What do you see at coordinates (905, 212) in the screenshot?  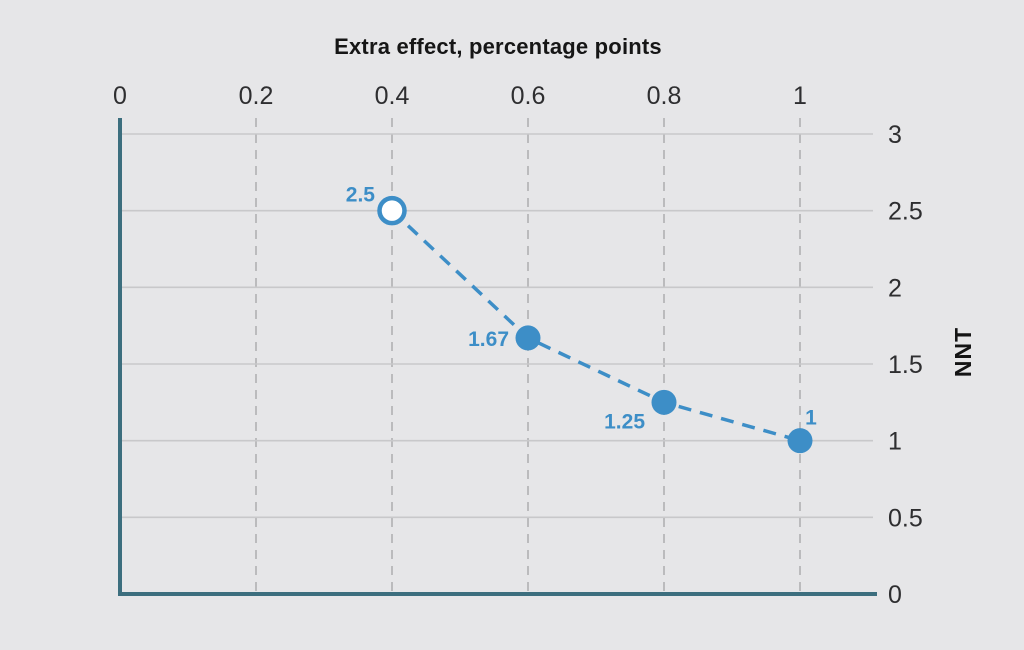 I see `y-tick-label: 2.5` at bounding box center [905, 212].